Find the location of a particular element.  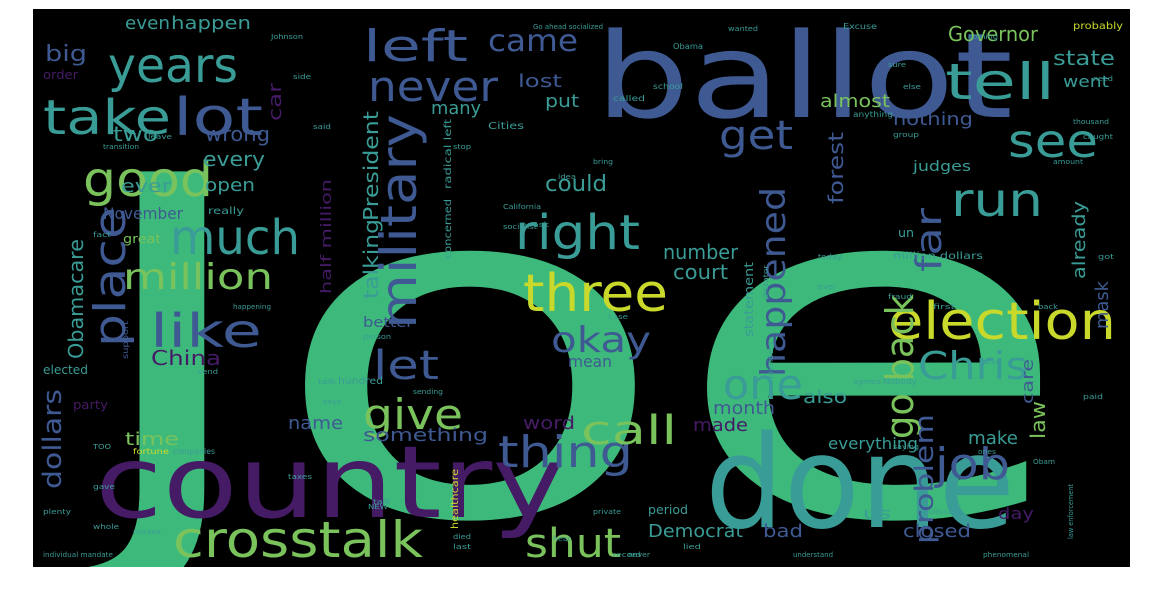

word-died: died is located at coordinates (462, 537).